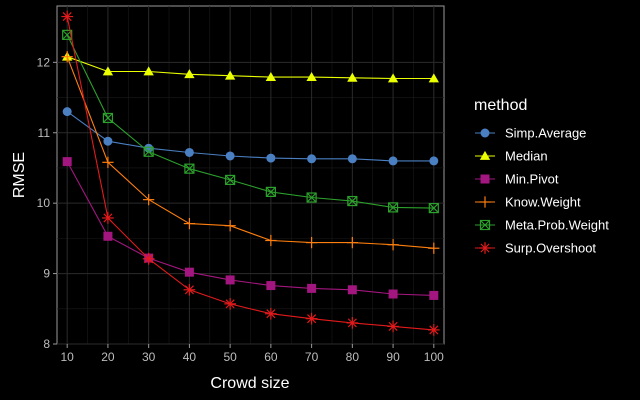 This screenshot has height=400, width=640. Describe the element at coordinates (46, 274) in the screenshot. I see `y-tick-label: 9` at that location.